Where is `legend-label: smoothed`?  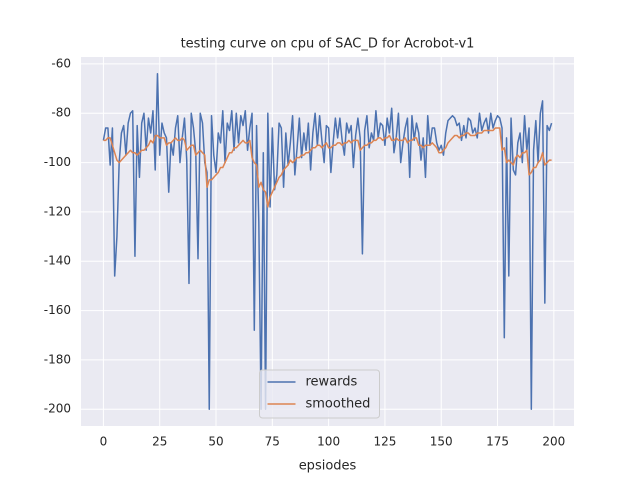 legend-label: smoothed is located at coordinates (338, 404).